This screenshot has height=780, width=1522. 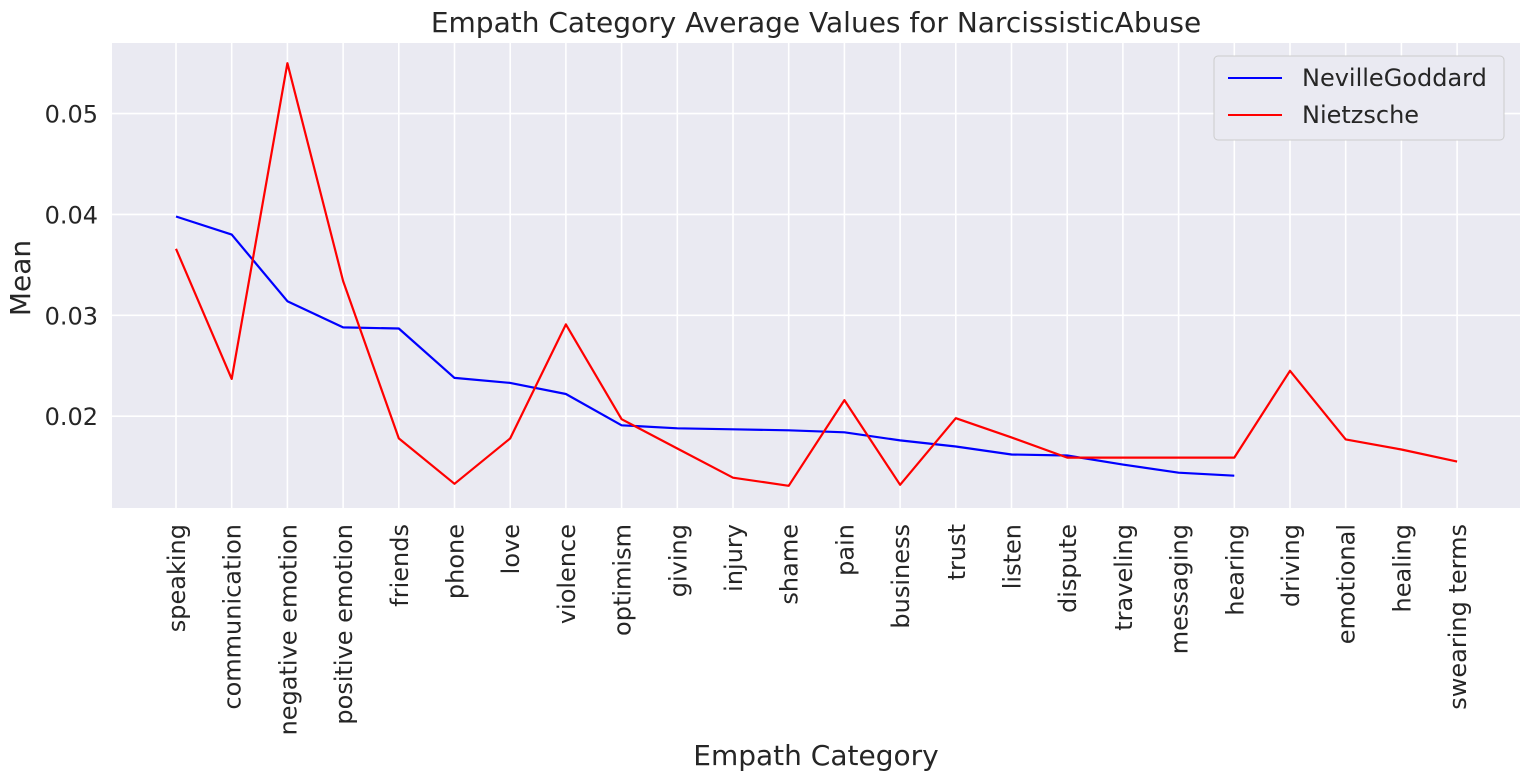 What do you see at coordinates (815, 755) in the screenshot?
I see `x-axis-label: Empath Category` at bounding box center [815, 755].